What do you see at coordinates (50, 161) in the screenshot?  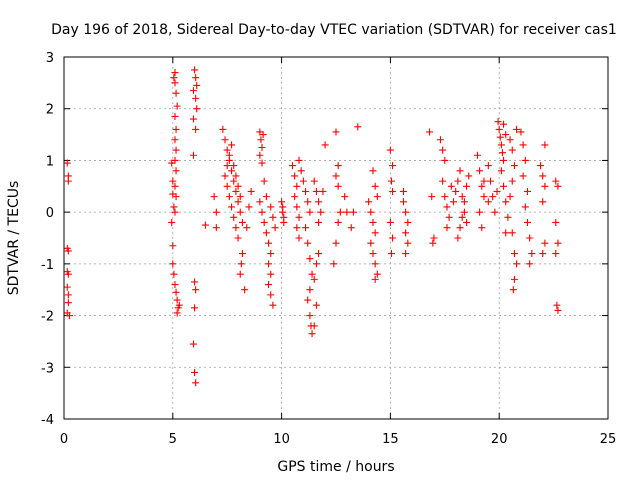 I see `y-tick-label: 1` at bounding box center [50, 161].